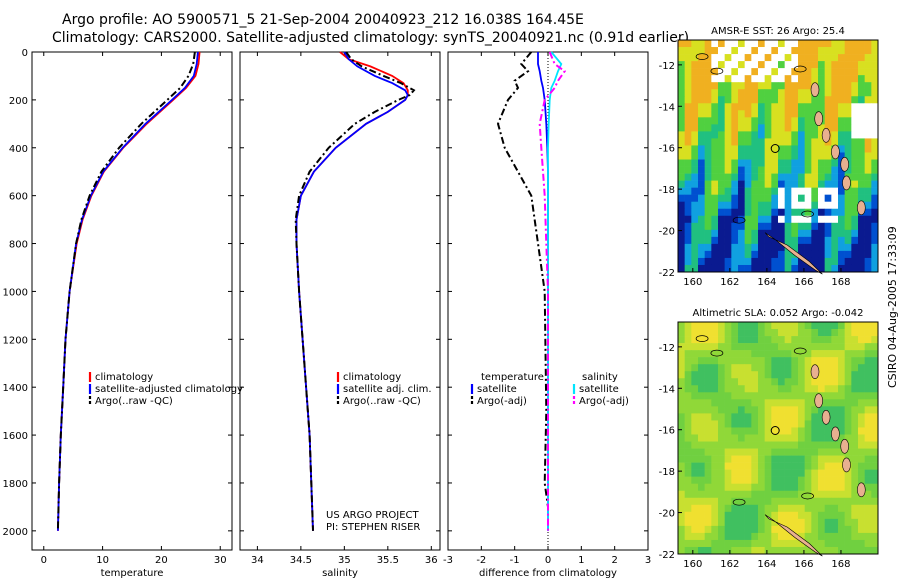 Image resolution: width=900 pixels, height=580 pixels. What do you see at coordinates (301, 560) in the screenshot?
I see `x-tick-label: 34.5` at bounding box center [301, 560].